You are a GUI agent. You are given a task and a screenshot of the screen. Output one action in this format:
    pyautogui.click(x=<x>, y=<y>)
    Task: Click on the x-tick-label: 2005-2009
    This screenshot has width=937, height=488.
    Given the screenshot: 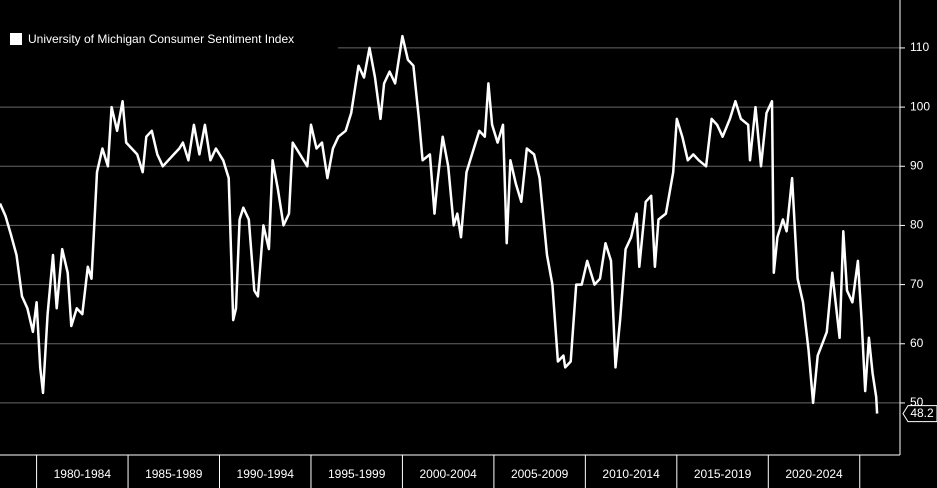 What is the action you would take?
    pyautogui.click(x=540, y=474)
    